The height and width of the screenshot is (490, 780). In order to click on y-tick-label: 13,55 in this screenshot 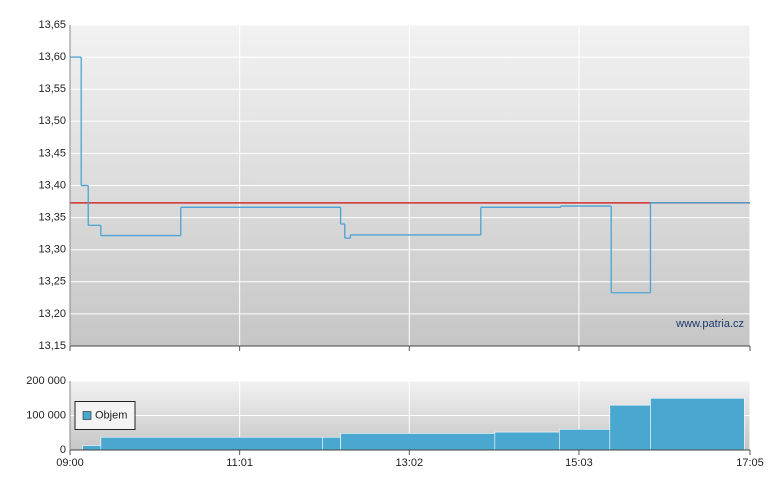, I will do `click(52, 89)`.